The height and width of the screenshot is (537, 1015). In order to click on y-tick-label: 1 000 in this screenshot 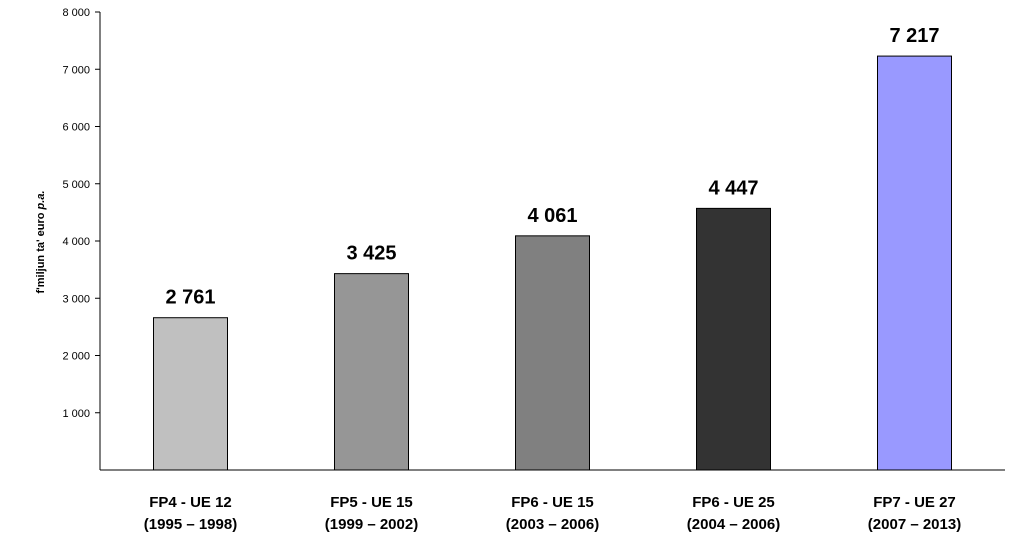, I will do `click(76, 414)`.